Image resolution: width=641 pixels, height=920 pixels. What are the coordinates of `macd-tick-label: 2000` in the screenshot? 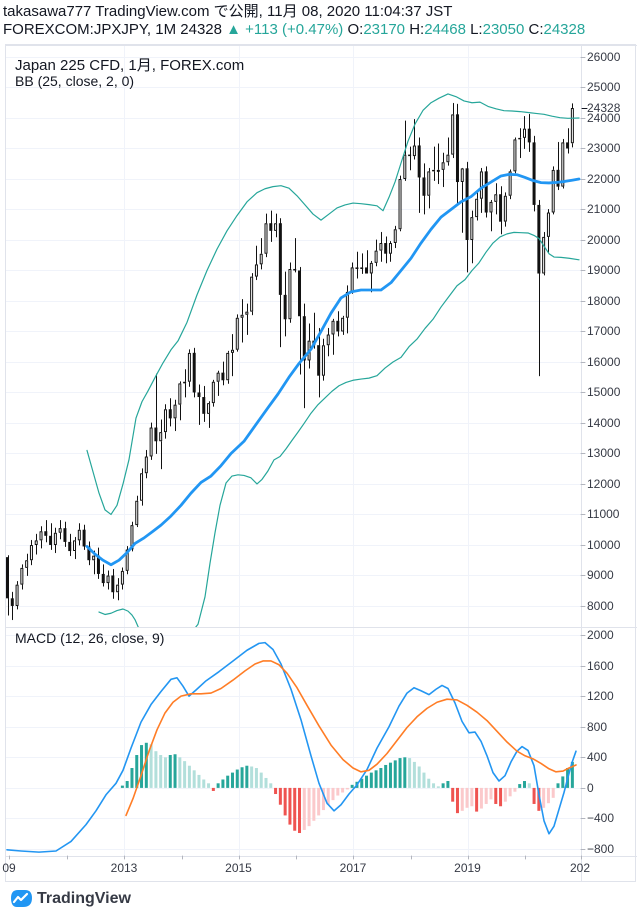 It's located at (600, 634).